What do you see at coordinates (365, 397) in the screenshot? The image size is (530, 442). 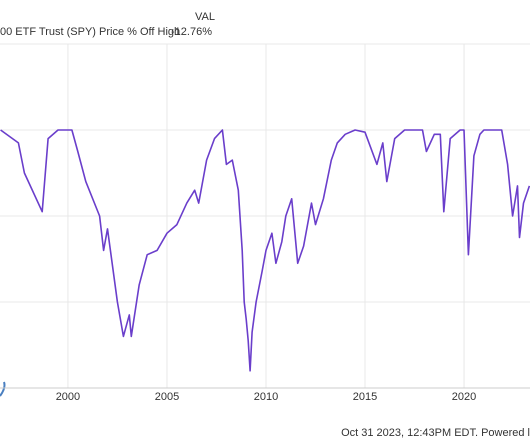 I see `x-tick-label: 2015` at bounding box center [365, 397].